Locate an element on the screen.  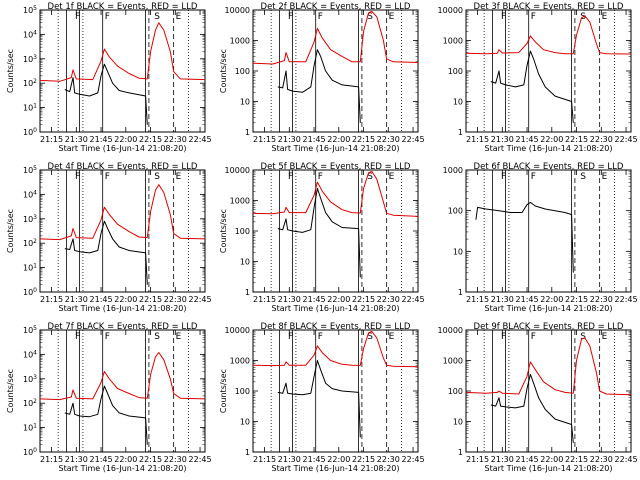
y-tick-label: 10000 is located at coordinates (237, 170).